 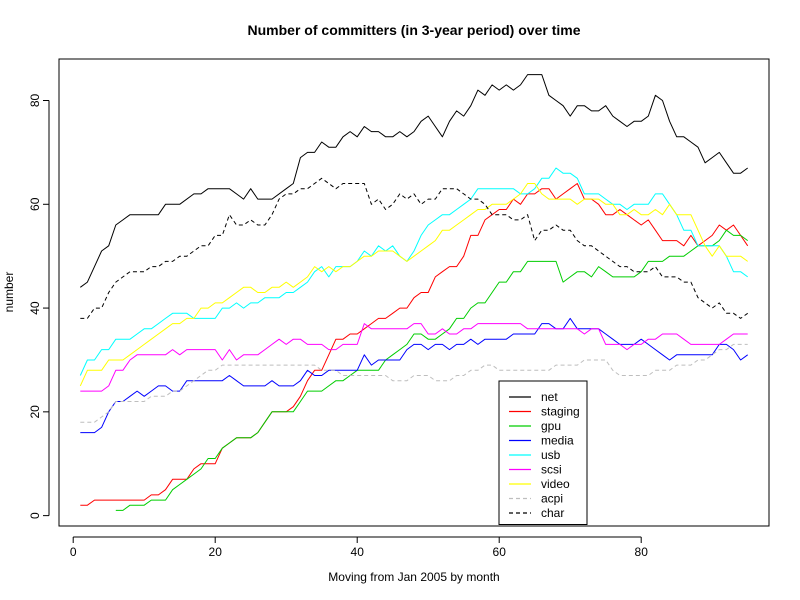 I want to click on y-tick-label: 60, so click(x=35, y=204).